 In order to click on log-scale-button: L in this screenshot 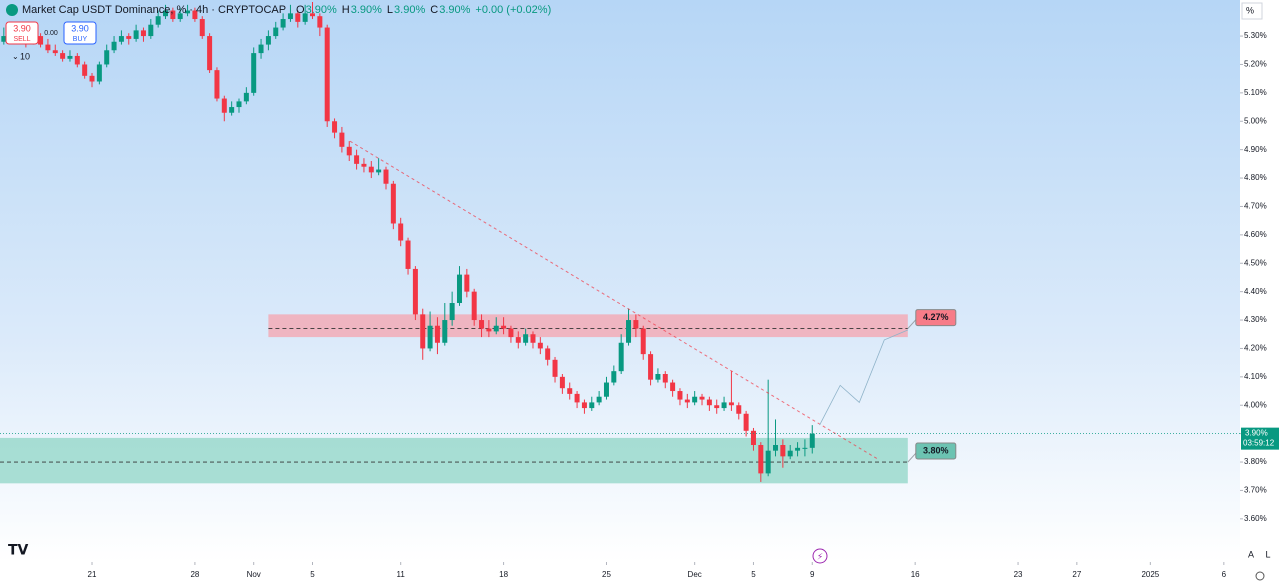, I will do `click(1267, 554)`.